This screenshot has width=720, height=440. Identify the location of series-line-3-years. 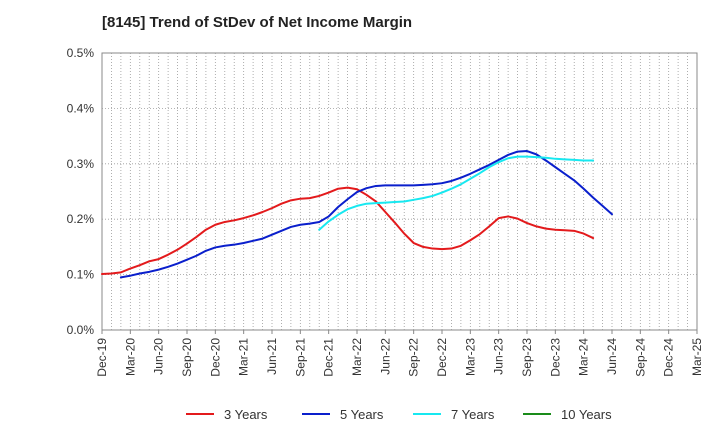
(348, 231).